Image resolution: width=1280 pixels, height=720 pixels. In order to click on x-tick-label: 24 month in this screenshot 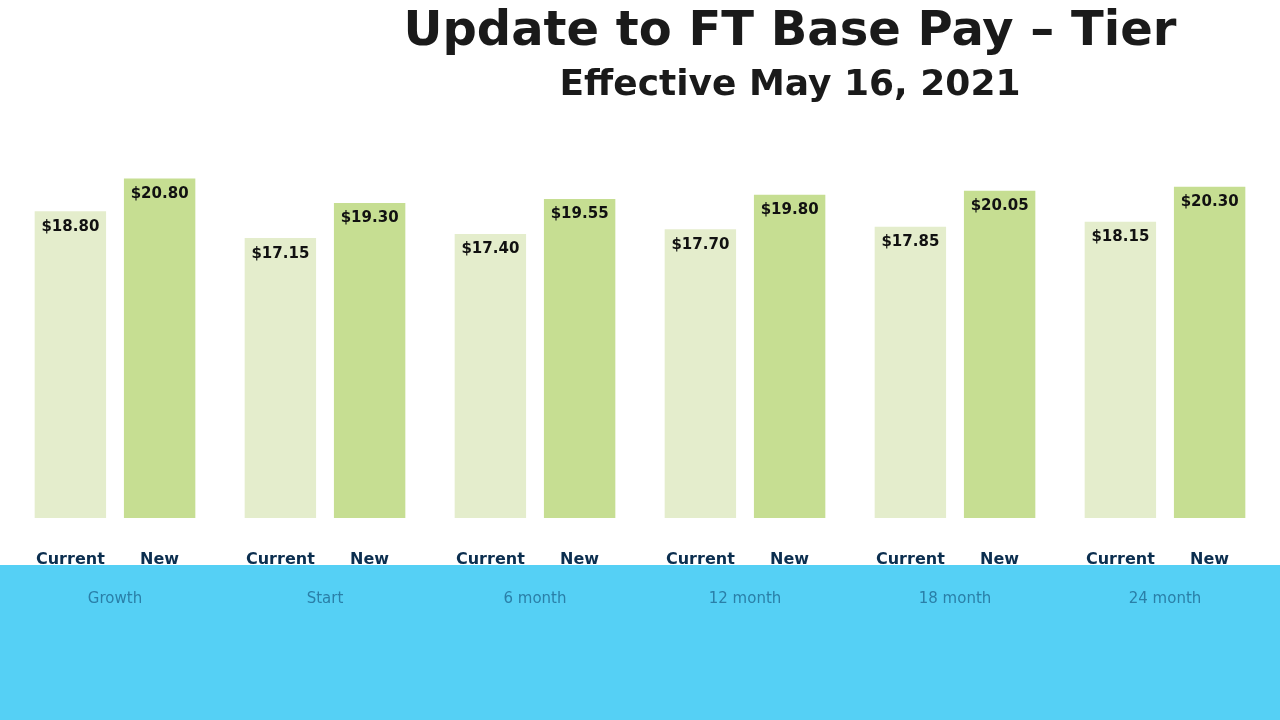, I will do `click(1165, 597)`.